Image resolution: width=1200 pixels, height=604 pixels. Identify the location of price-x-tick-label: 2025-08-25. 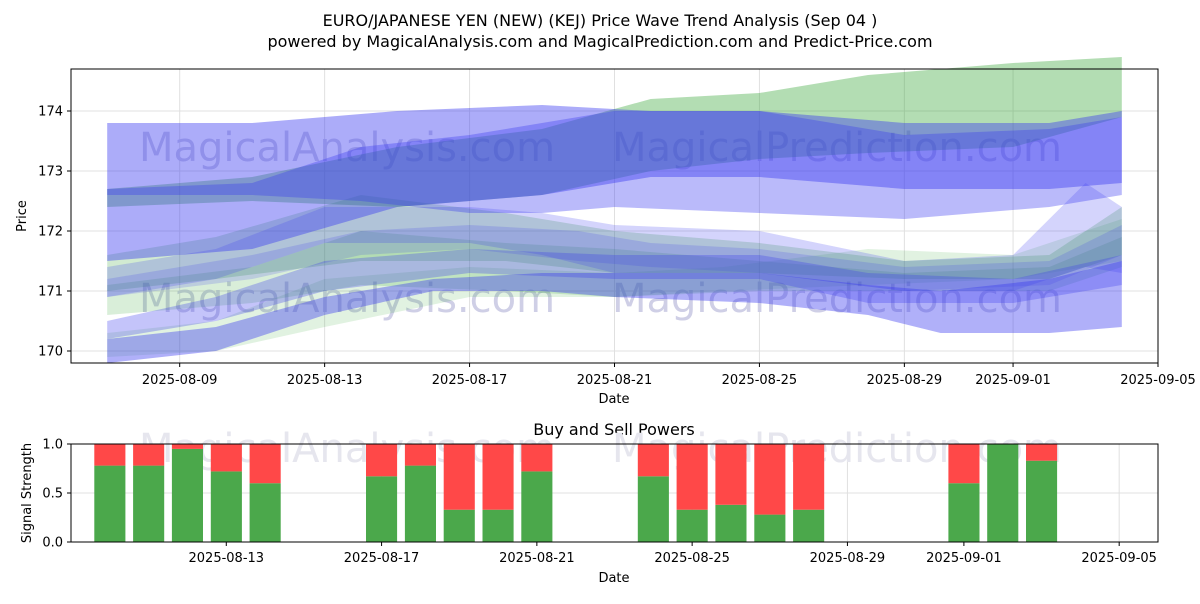
(760, 380).